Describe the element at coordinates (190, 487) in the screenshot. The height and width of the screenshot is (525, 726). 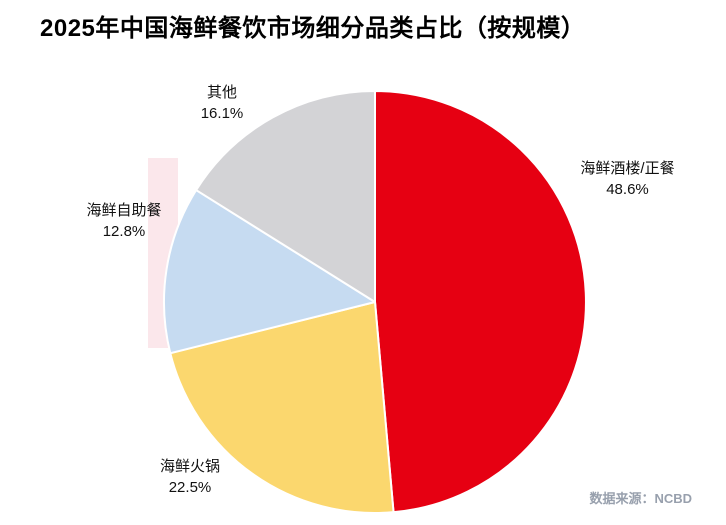
I see `slice-value: 22.5%` at that location.